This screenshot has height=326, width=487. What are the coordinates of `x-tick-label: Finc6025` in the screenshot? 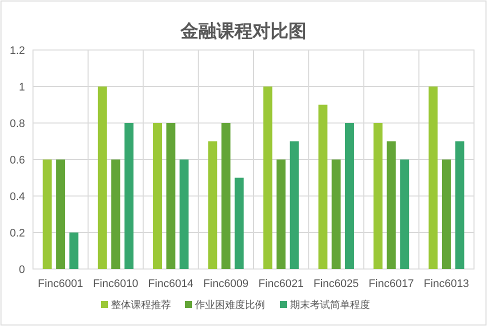 It's located at (336, 284).